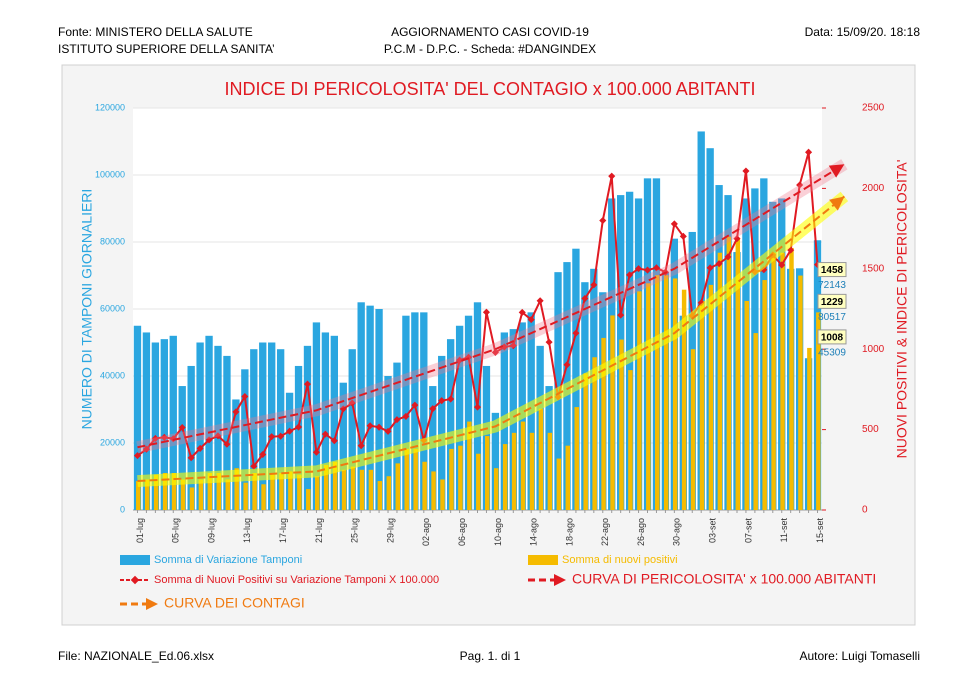 The width and height of the screenshot is (980, 698). I want to click on annotation: 1458, so click(832, 270).